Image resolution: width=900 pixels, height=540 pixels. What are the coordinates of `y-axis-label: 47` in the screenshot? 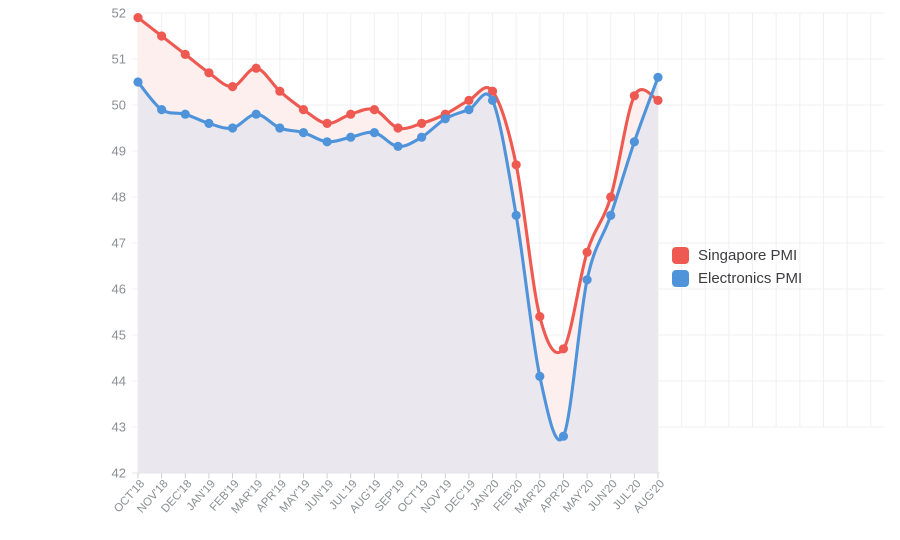 It's located at (119, 243).